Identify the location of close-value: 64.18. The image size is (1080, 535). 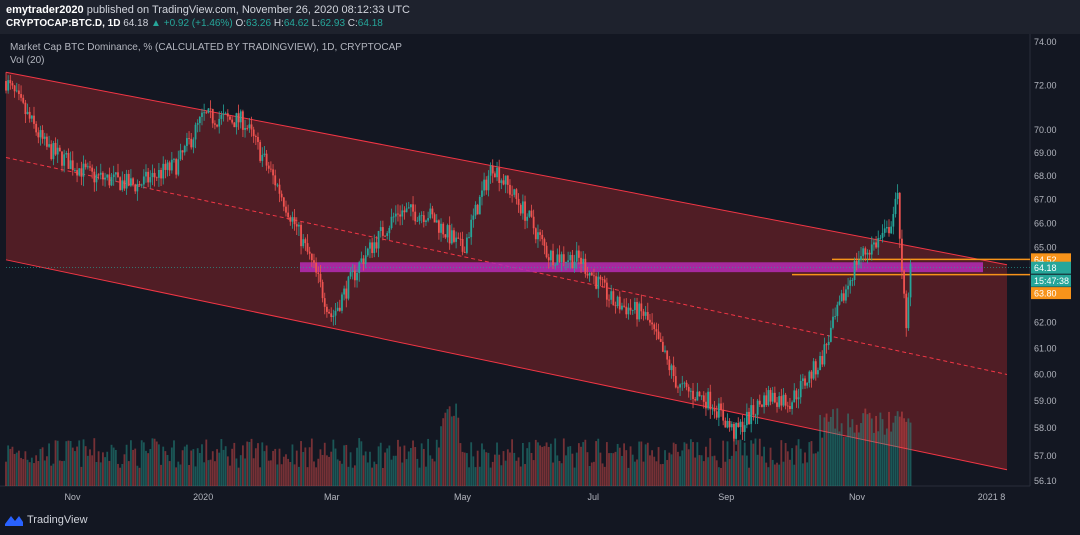
(370, 23).